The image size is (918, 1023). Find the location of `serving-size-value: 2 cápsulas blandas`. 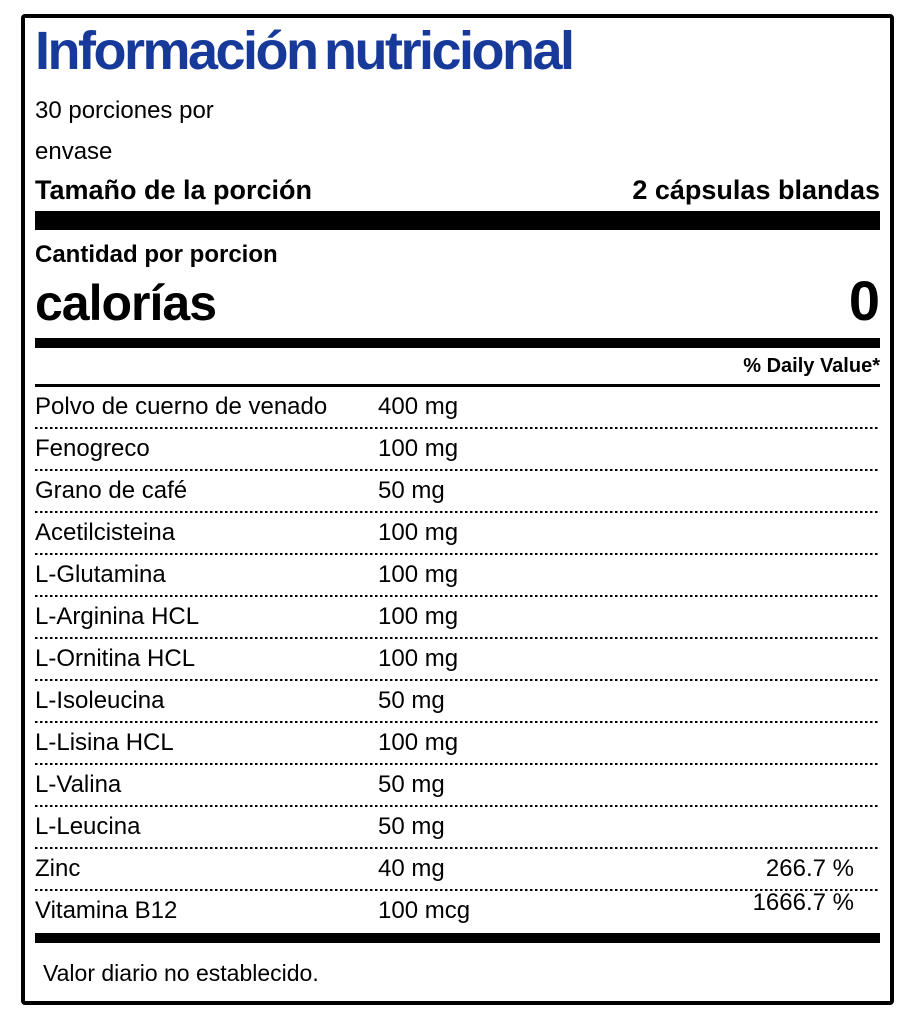

serving-size-value: 2 cápsulas blandas is located at coordinates (756, 190).